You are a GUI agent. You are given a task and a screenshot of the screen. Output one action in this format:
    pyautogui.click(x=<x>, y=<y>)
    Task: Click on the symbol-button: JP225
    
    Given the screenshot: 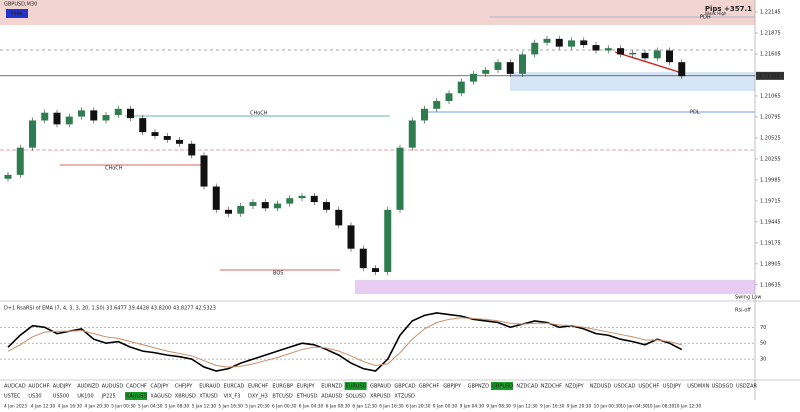 What is the action you would take?
    pyautogui.click(x=108, y=397)
    